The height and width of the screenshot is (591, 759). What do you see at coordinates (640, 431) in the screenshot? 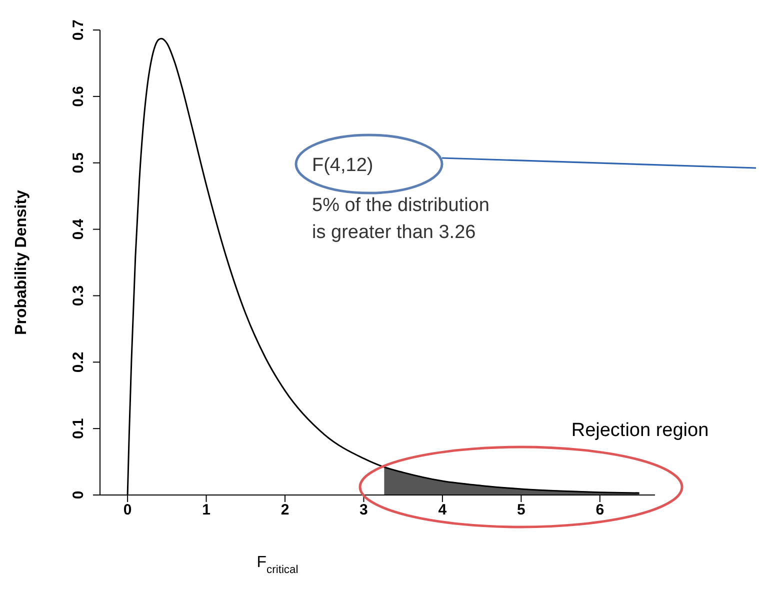
I see `annotation: Rejection region` at bounding box center [640, 431].